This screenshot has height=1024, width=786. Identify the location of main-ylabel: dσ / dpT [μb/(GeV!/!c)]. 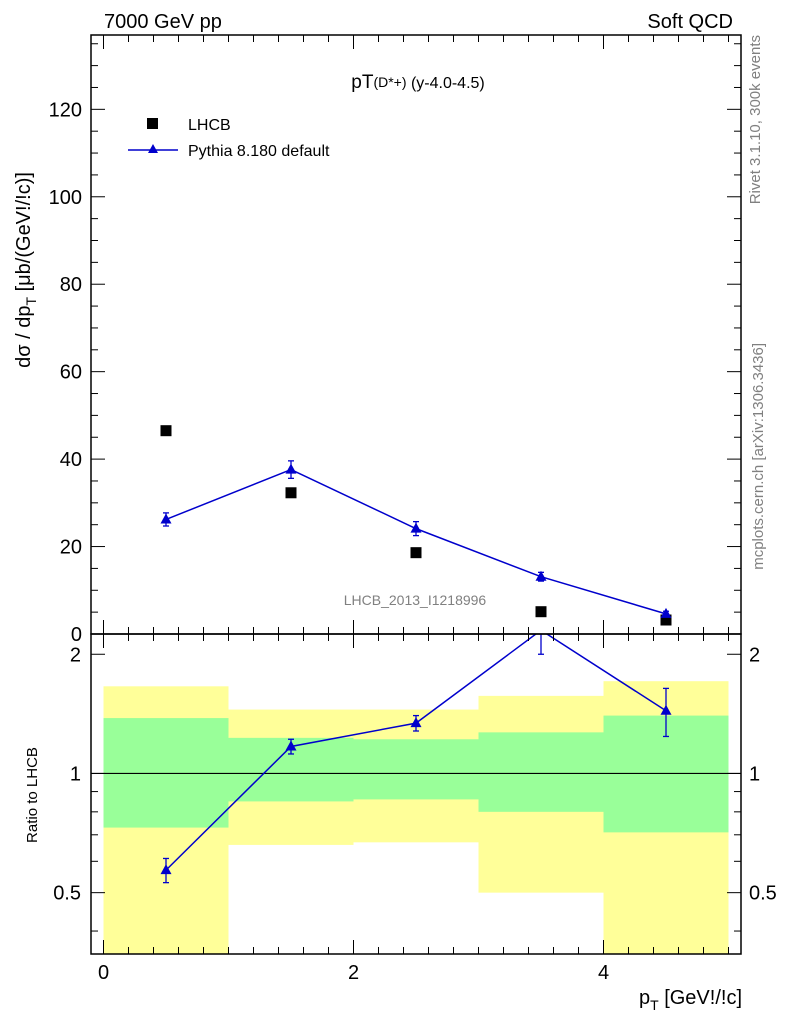
(26, 270).